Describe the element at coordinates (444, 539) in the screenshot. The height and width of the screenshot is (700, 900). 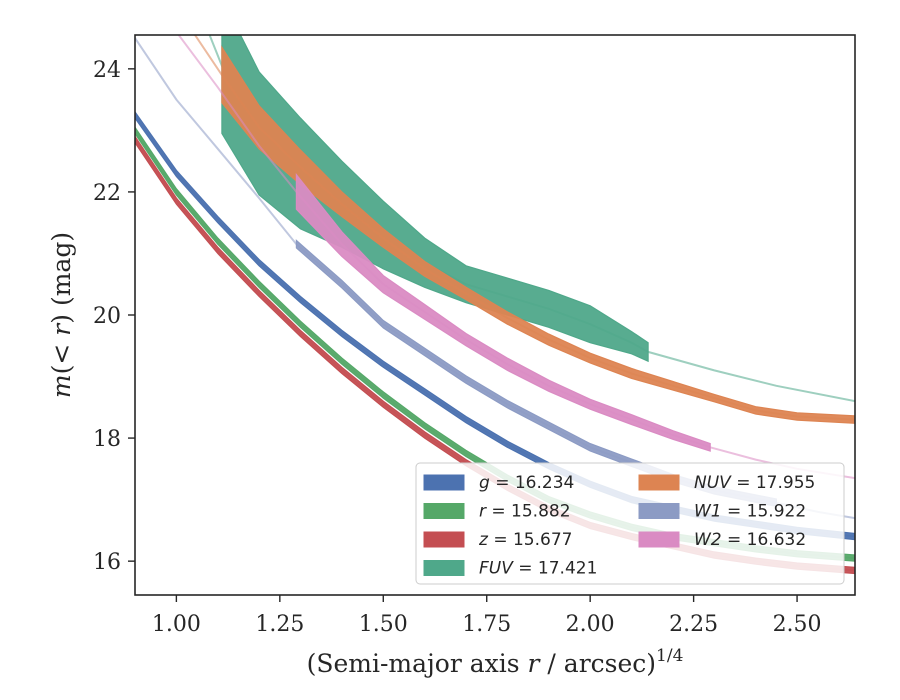
I see `legend-swatch-z` at that location.